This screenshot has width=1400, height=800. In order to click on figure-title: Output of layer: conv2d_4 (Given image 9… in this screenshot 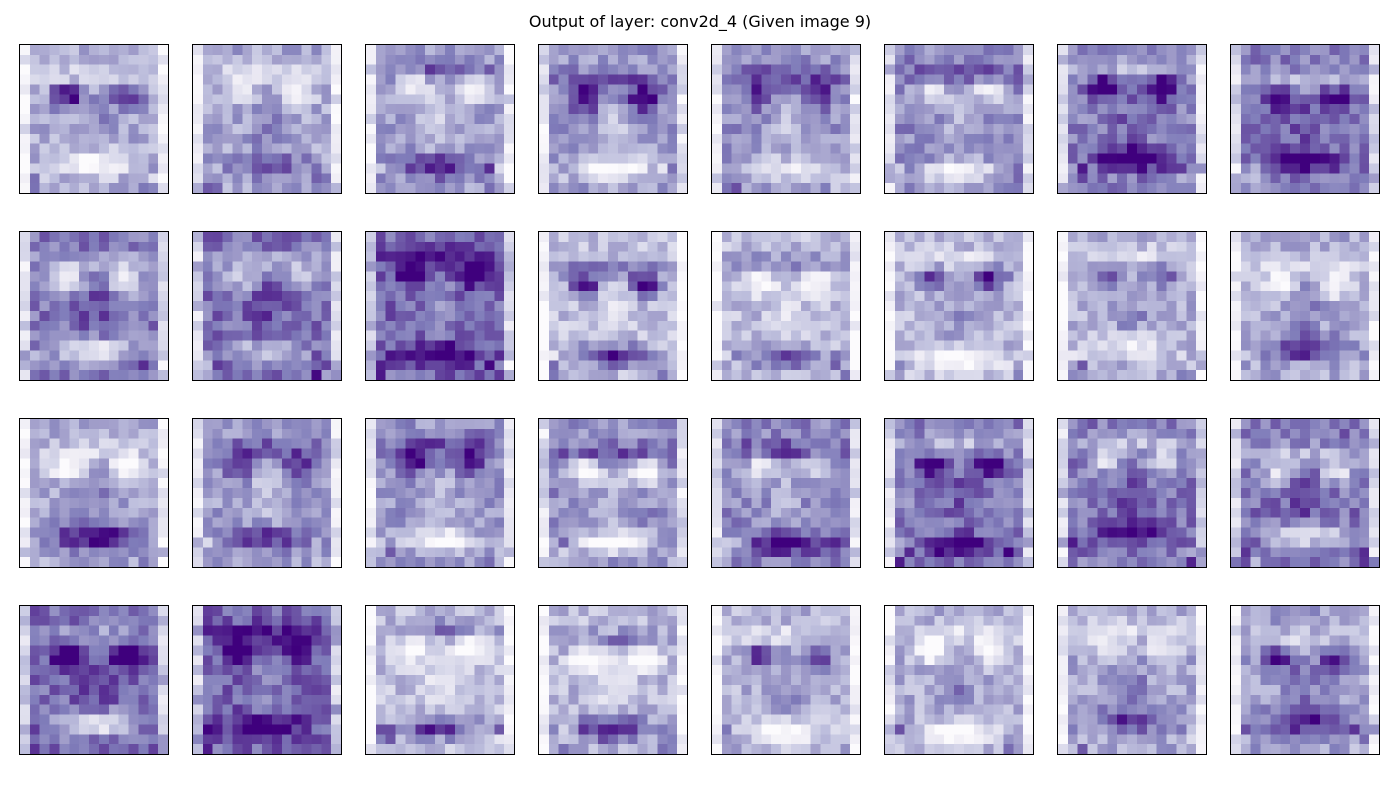, I will do `click(700, 21)`.